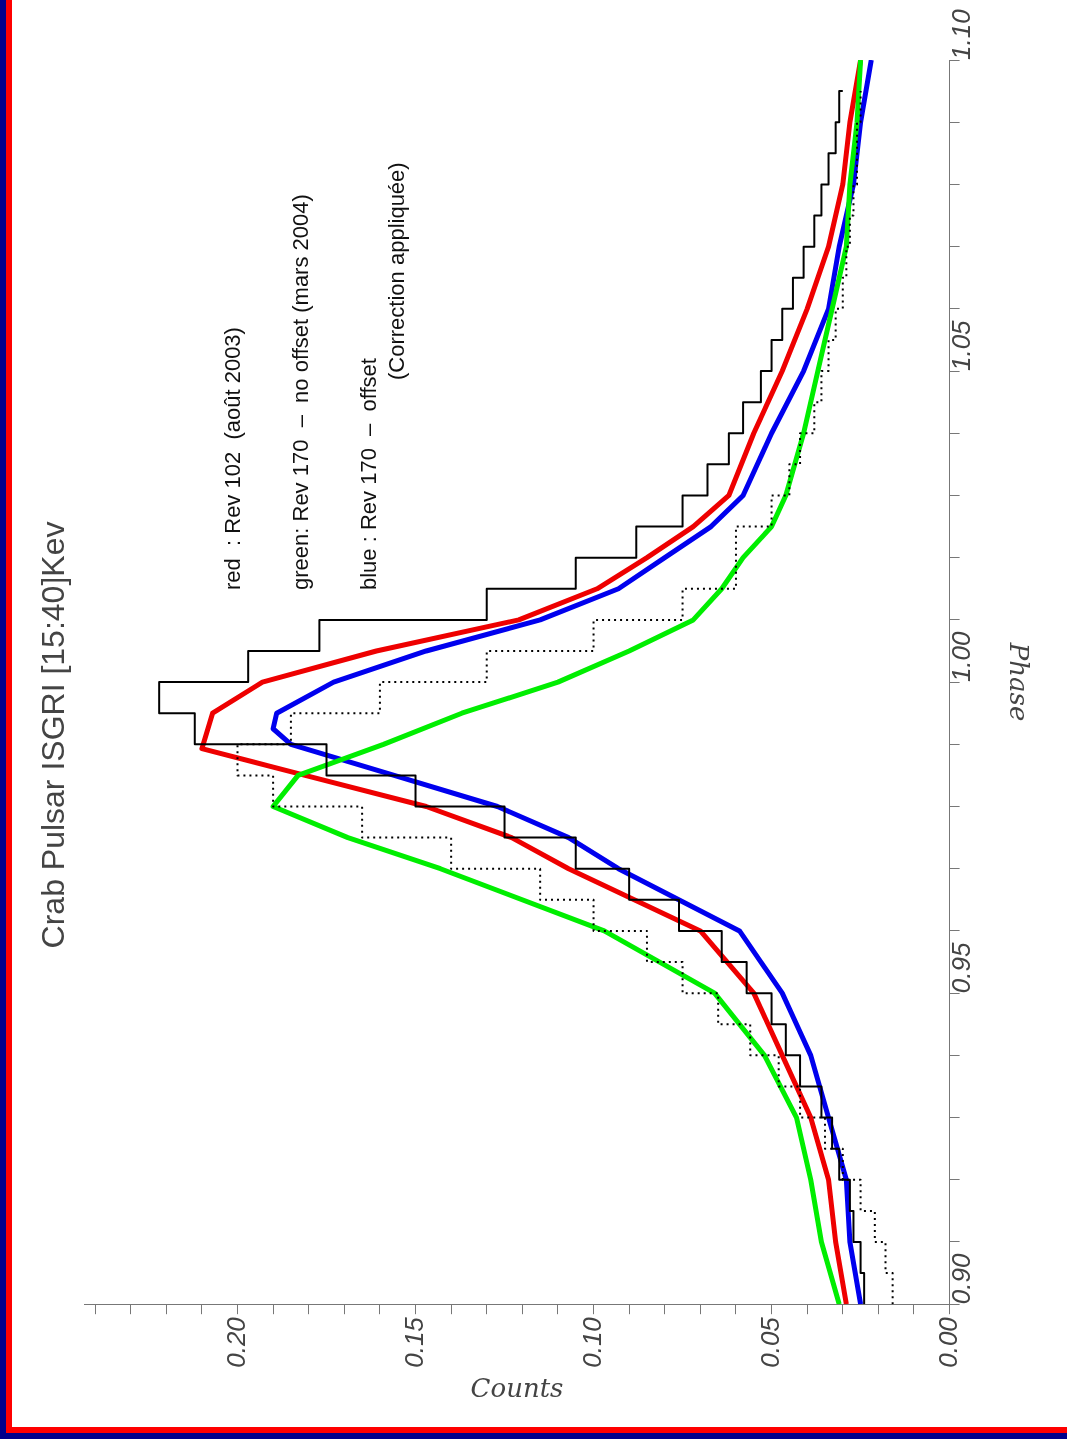 The image size is (1067, 1439). What do you see at coordinates (591, 1342) in the screenshot?
I see `x-tick-label: 0.10` at bounding box center [591, 1342].